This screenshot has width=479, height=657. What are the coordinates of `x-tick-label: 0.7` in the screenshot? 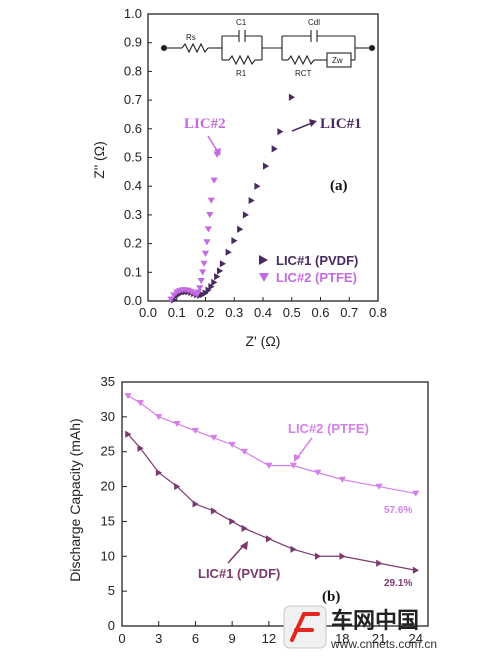 It's located at (349, 312).